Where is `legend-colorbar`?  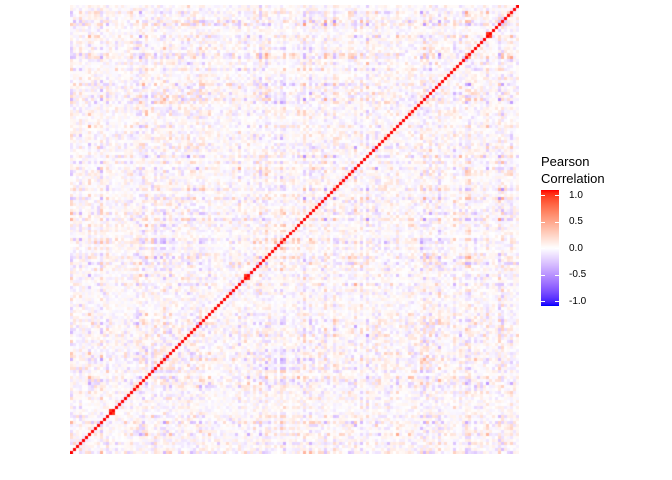
legend-colorbar is located at coordinates (550, 248).